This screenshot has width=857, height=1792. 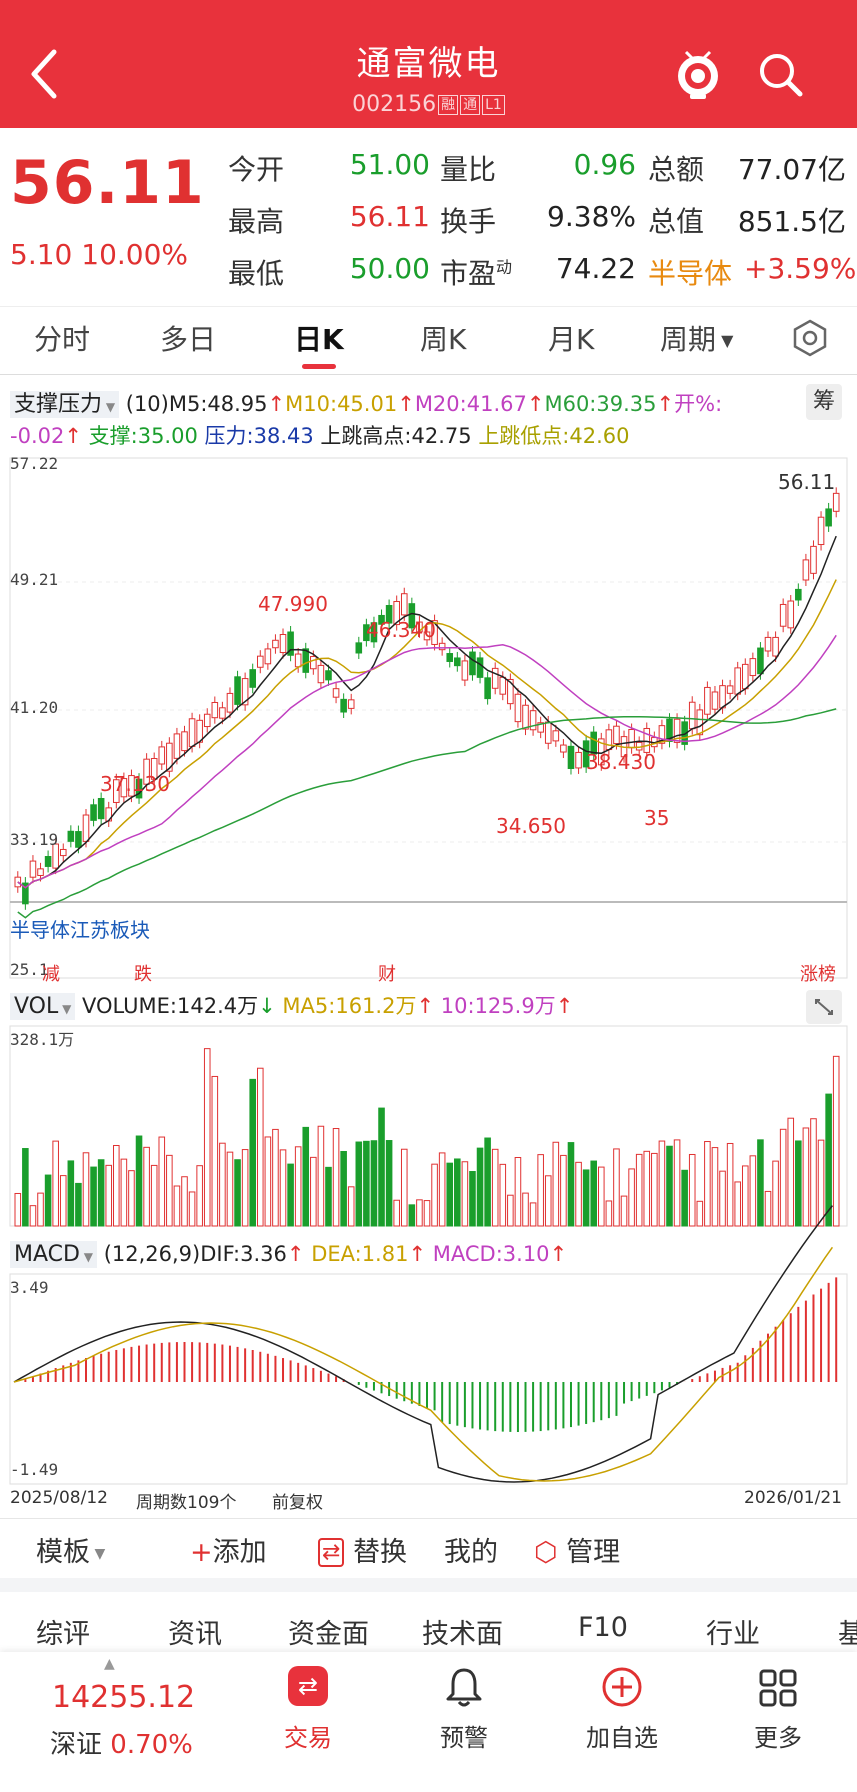 What do you see at coordinates (621, 762) in the screenshot?
I see `price-label-high-4: 38.430` at bounding box center [621, 762].